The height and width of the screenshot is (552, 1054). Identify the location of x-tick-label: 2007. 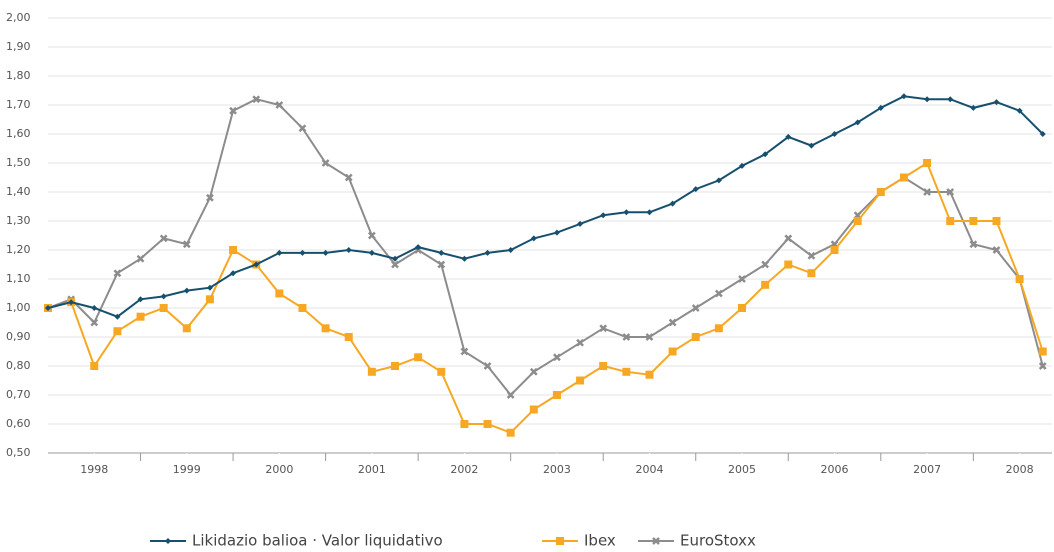
(927, 469).